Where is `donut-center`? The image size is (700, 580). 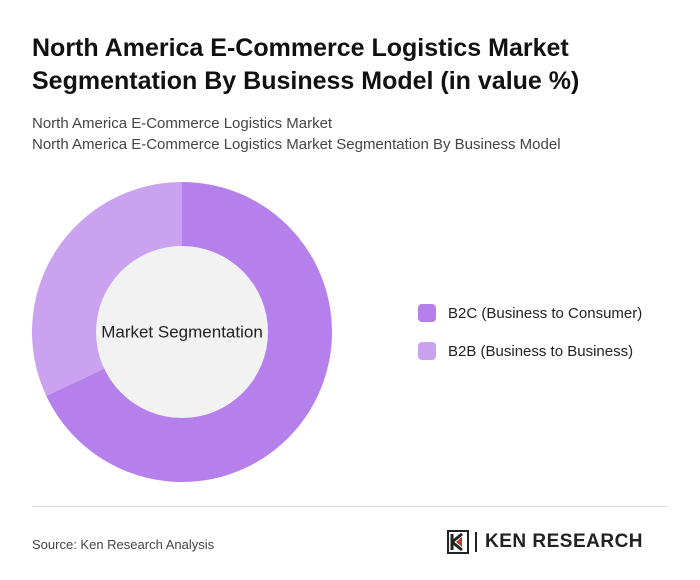
donut-center is located at coordinates (182, 332).